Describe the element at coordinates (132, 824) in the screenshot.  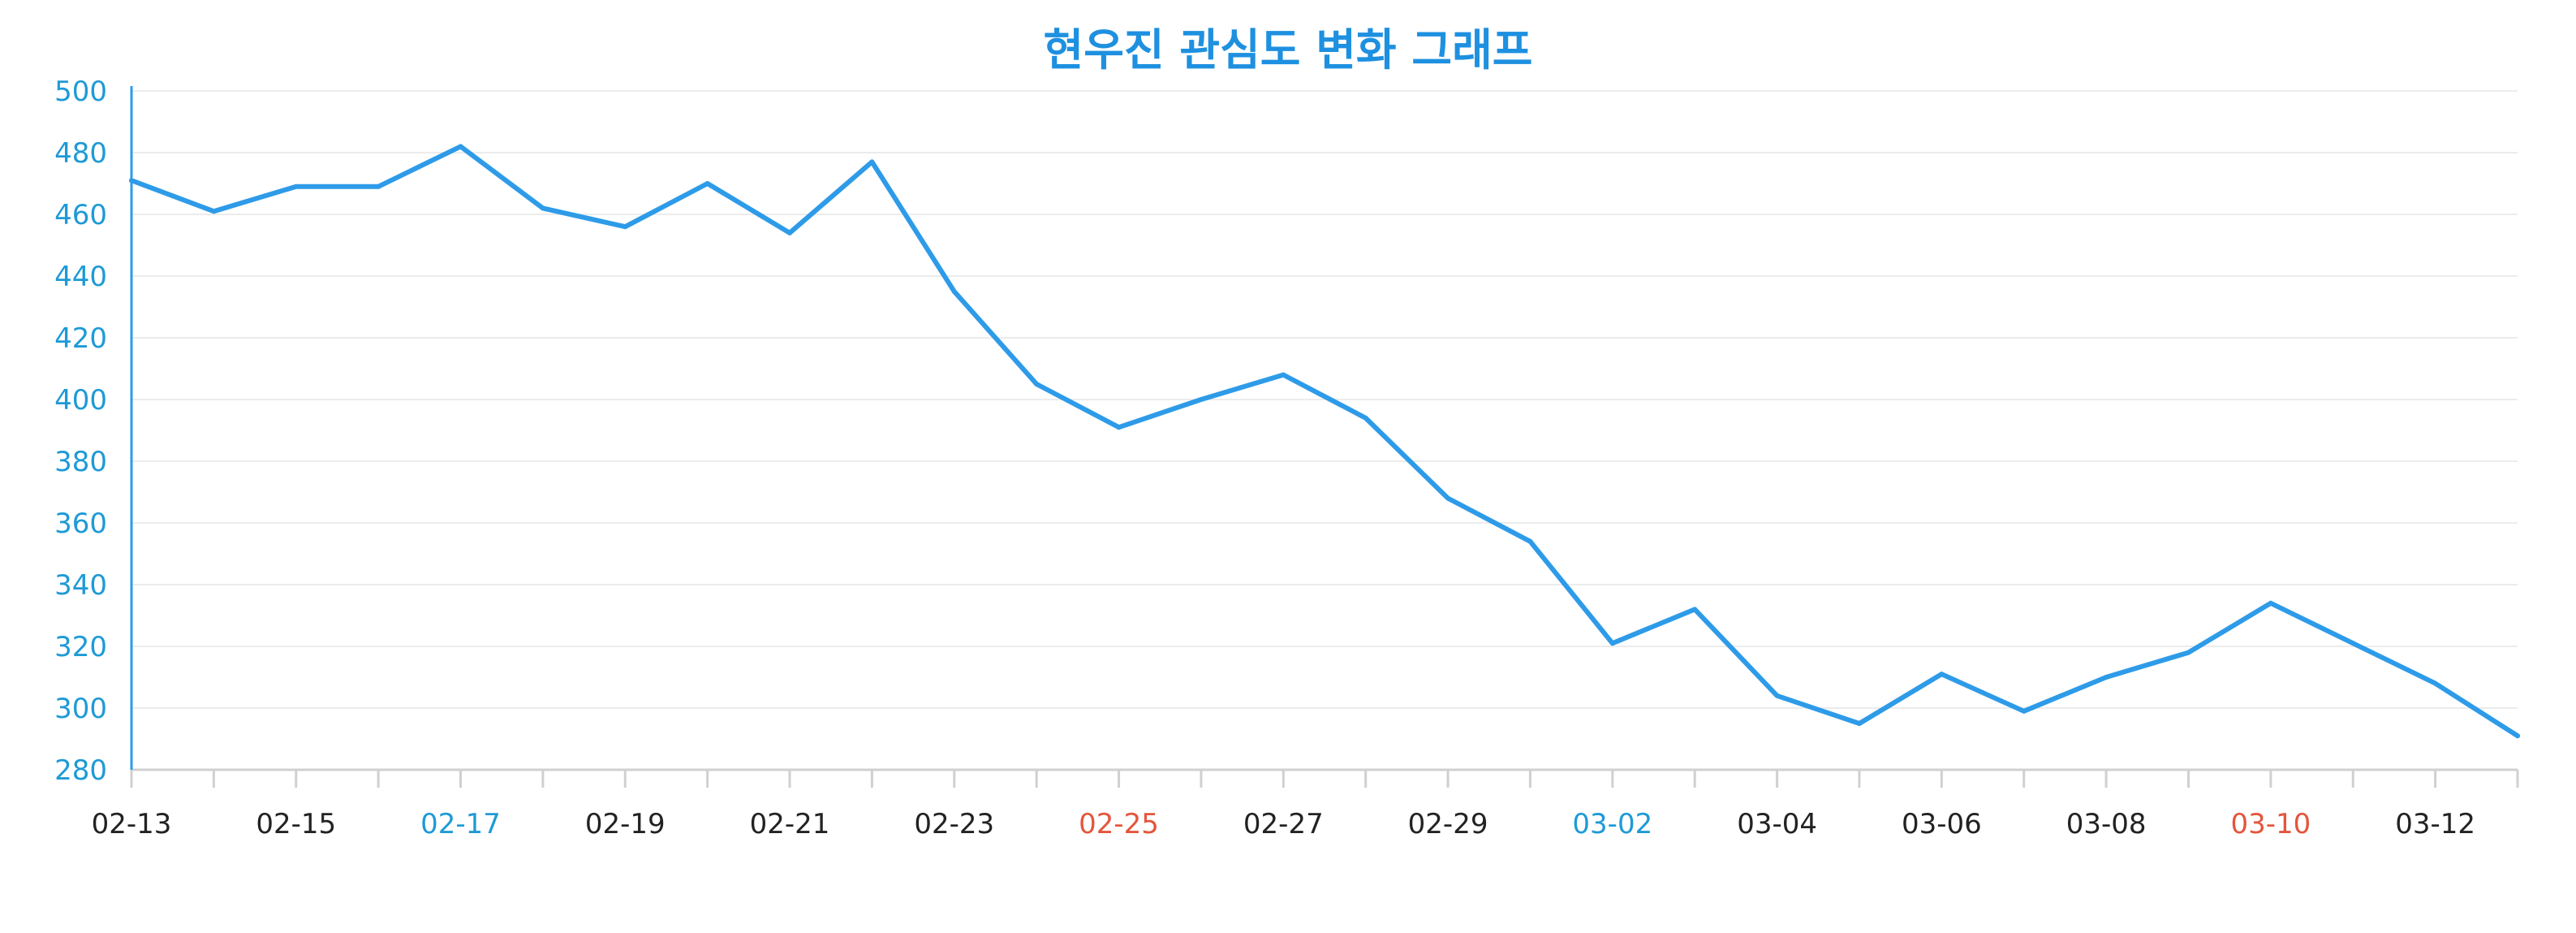
I see `x-tick-label: 02-13` at that location.